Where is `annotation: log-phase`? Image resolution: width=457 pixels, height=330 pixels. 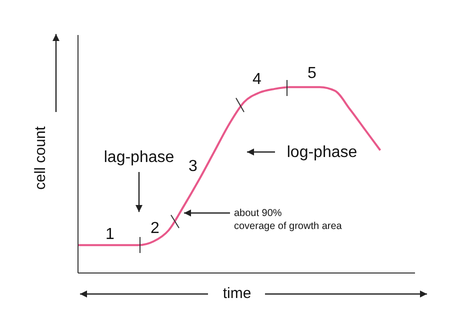 annotation: log-phase is located at coordinates (322, 152).